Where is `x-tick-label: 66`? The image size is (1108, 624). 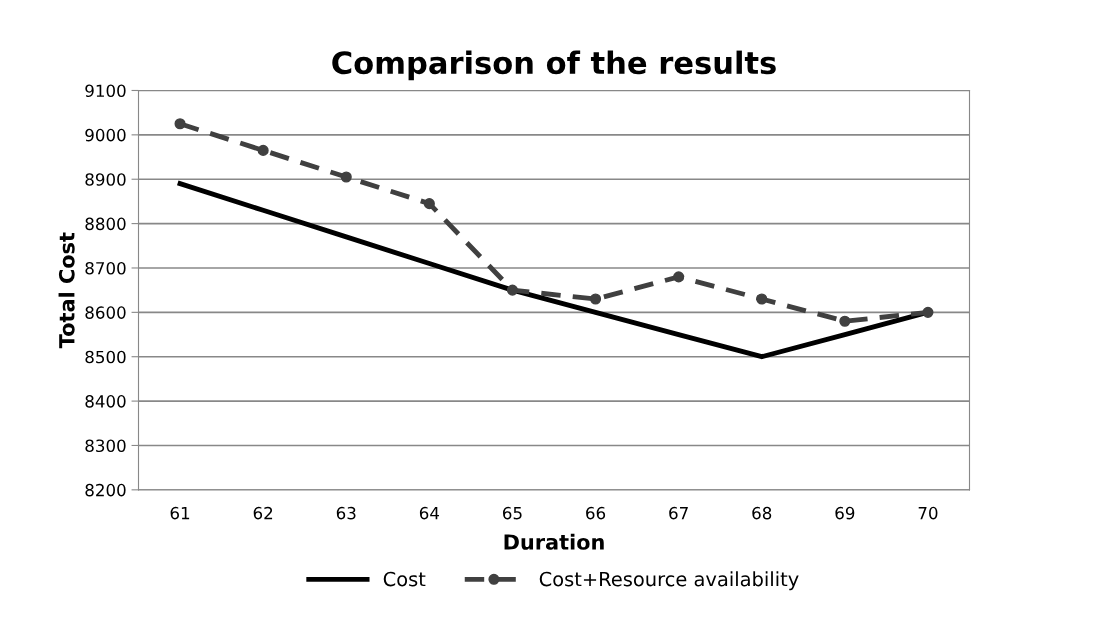 x-tick-label: 66 is located at coordinates (596, 513).